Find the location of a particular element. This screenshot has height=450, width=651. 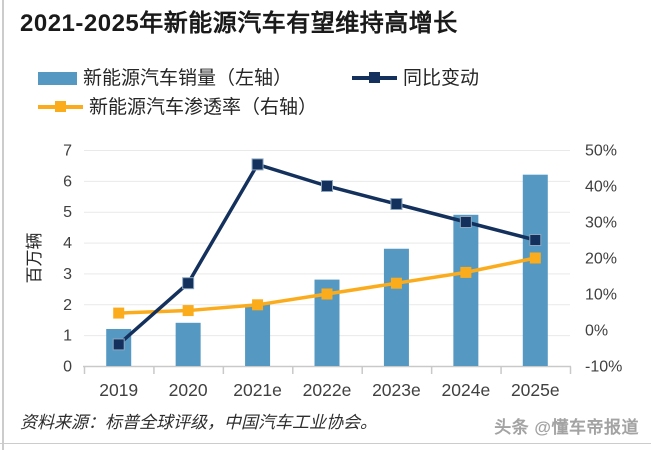

penetration-marker-2019 is located at coordinates (119, 313).